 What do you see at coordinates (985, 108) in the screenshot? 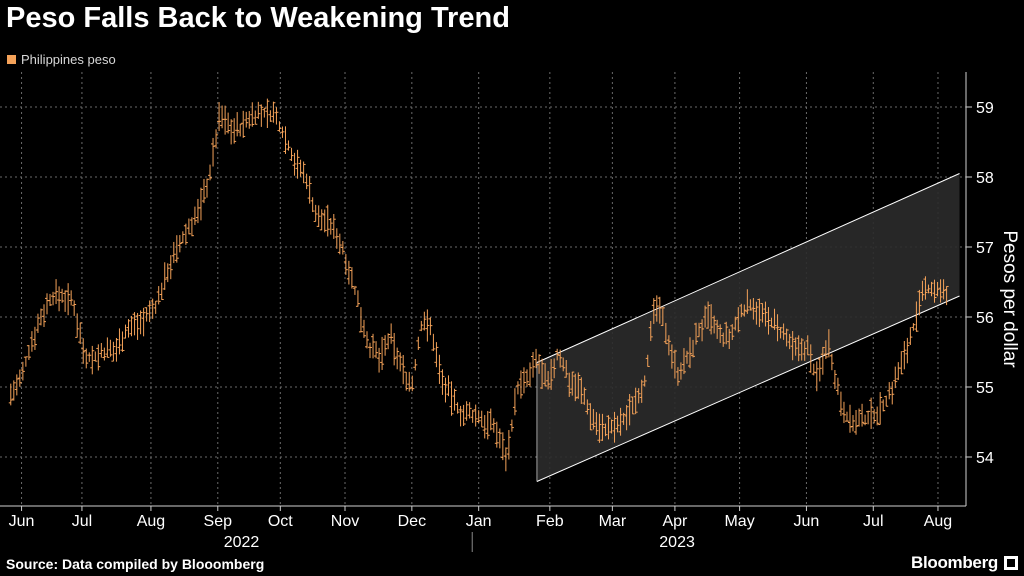
I see `y-tick-label: 59` at bounding box center [985, 108].